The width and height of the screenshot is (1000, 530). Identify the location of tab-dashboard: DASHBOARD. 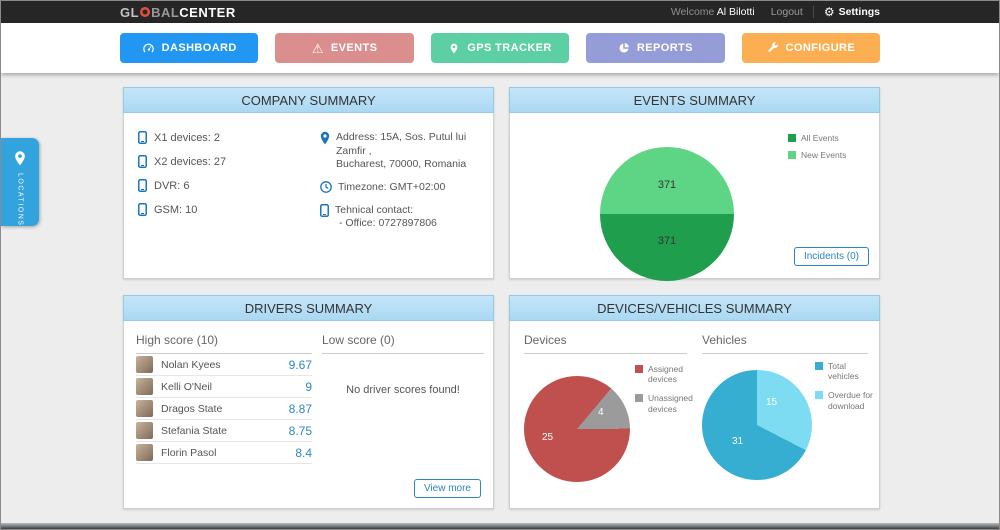
(189, 48).